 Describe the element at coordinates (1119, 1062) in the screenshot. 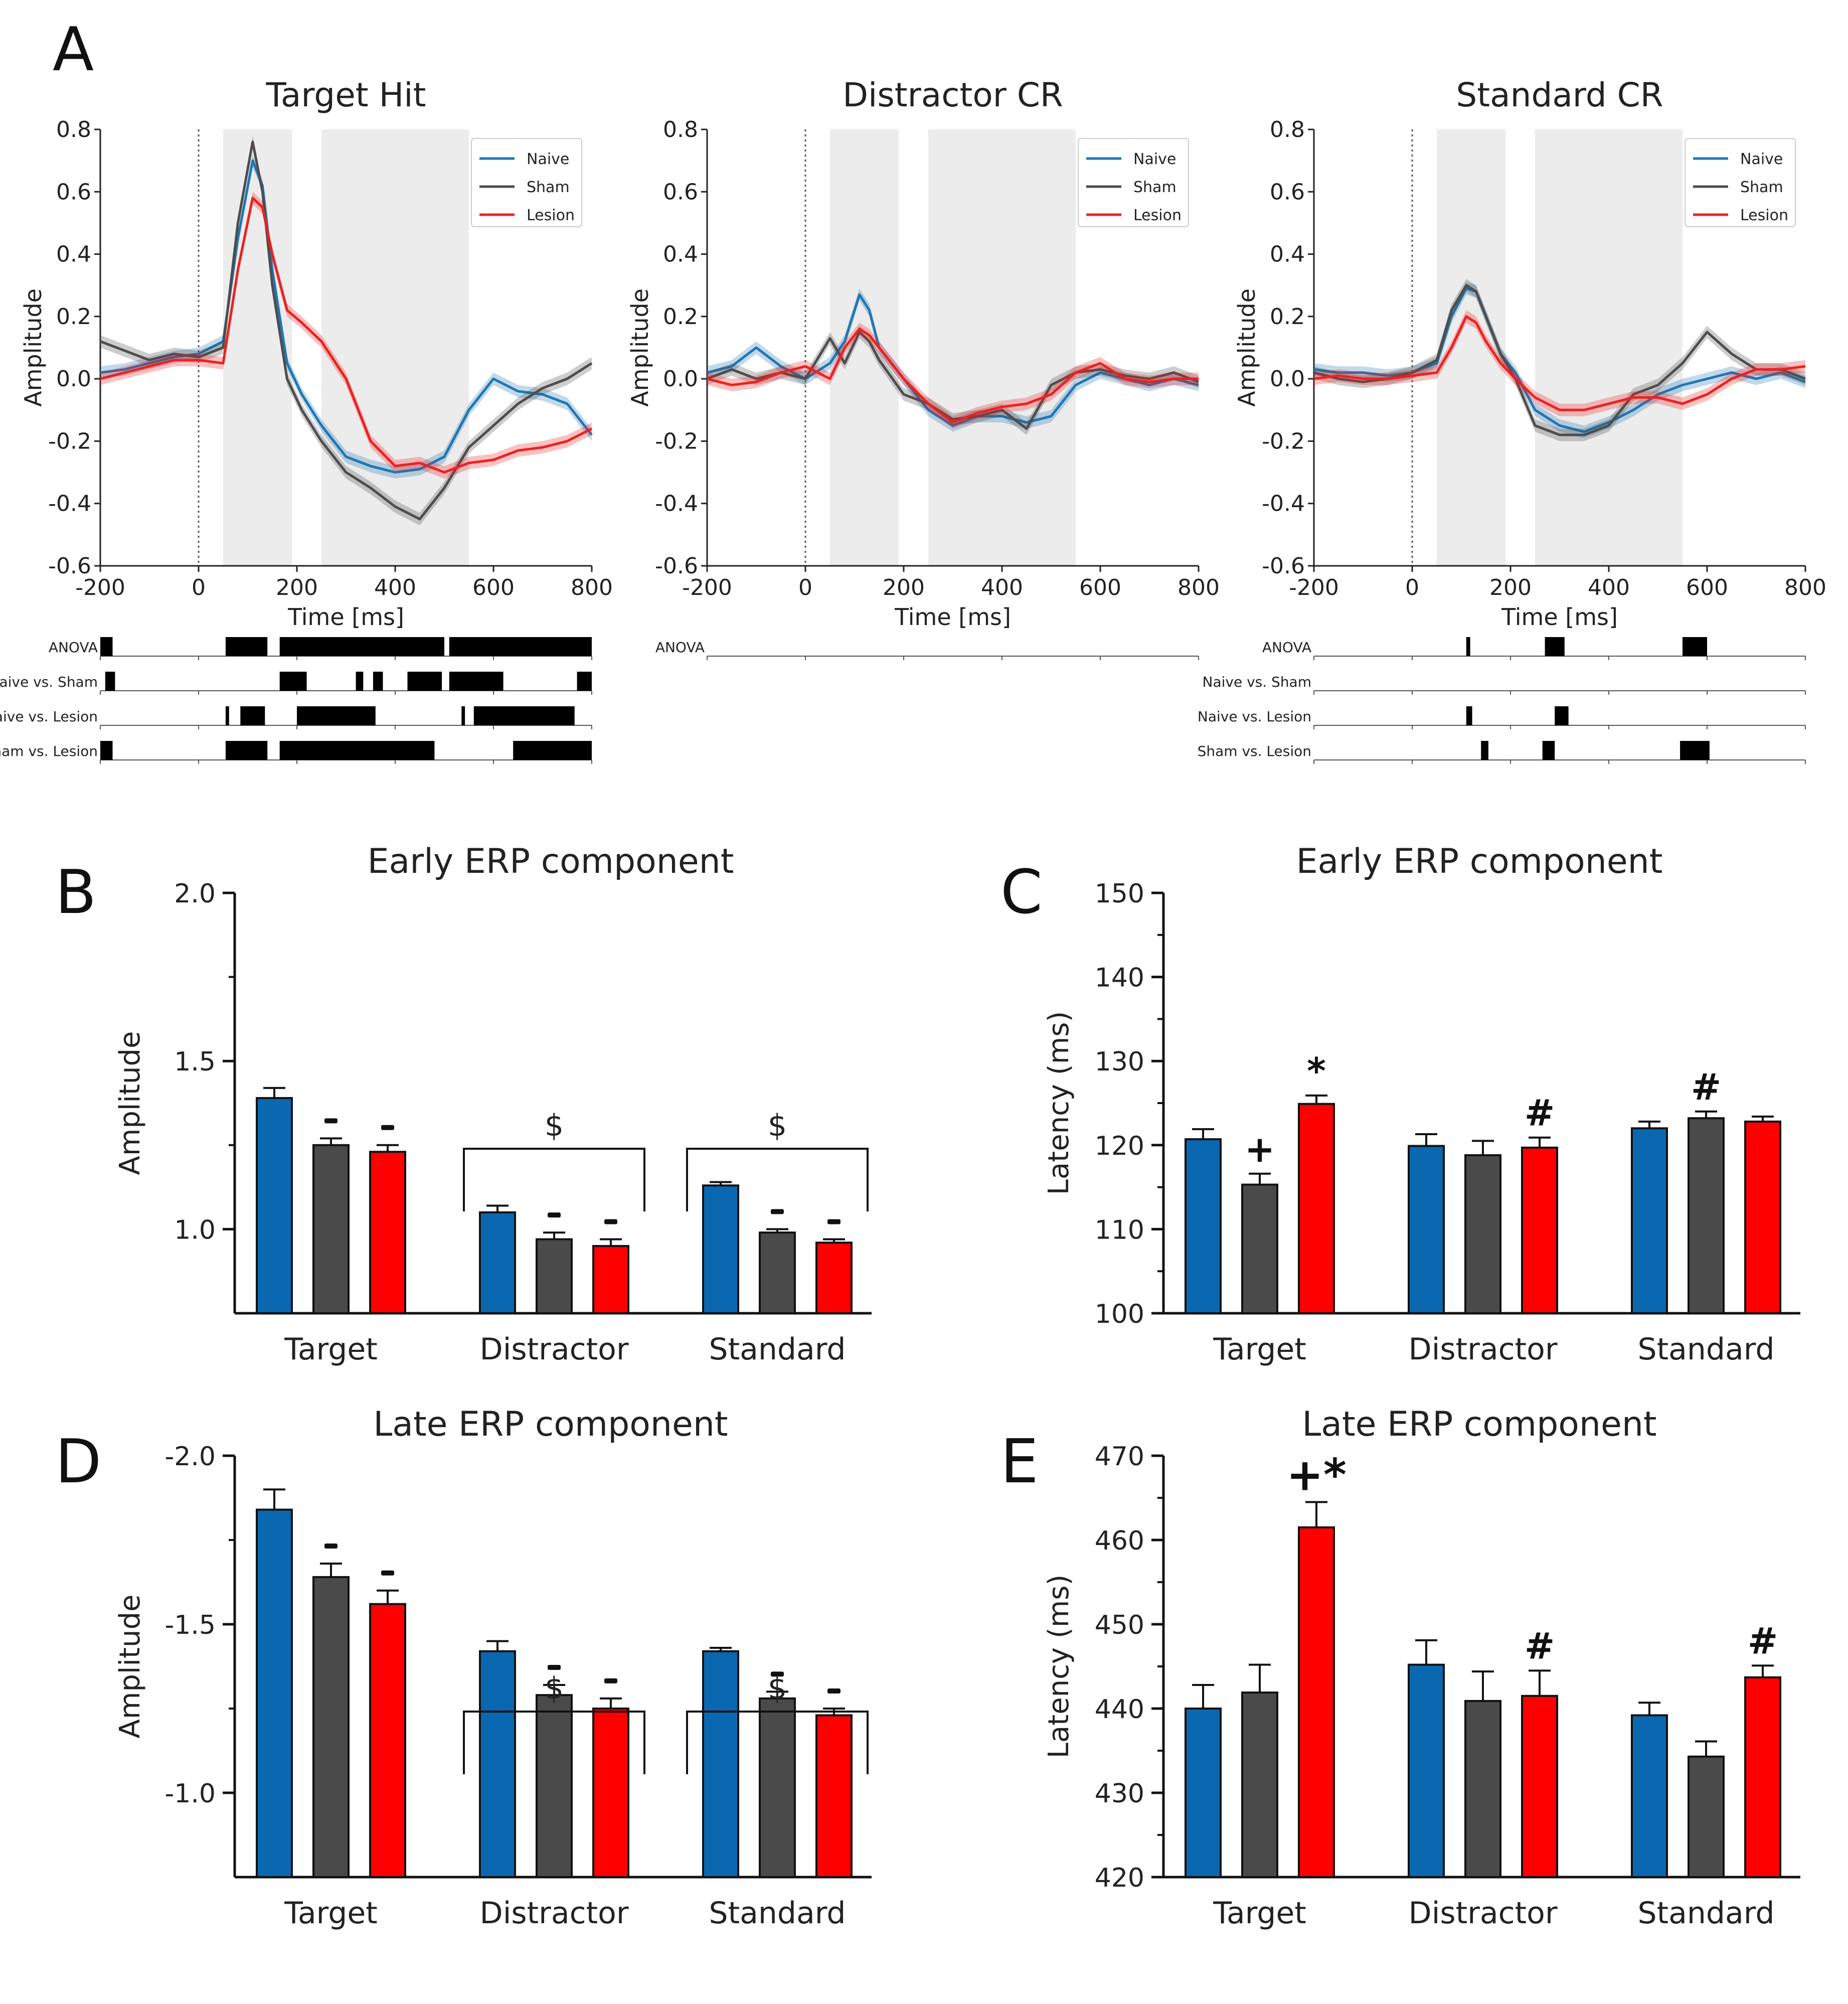

I see `y-tick-label: 130` at that location.